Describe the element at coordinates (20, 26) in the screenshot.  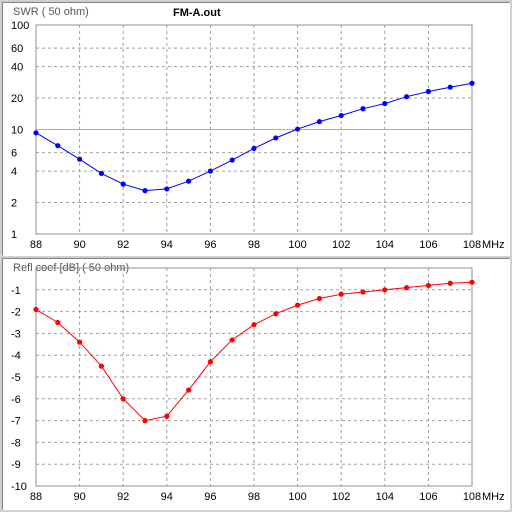
I see `y-tick-label: 100` at that location.